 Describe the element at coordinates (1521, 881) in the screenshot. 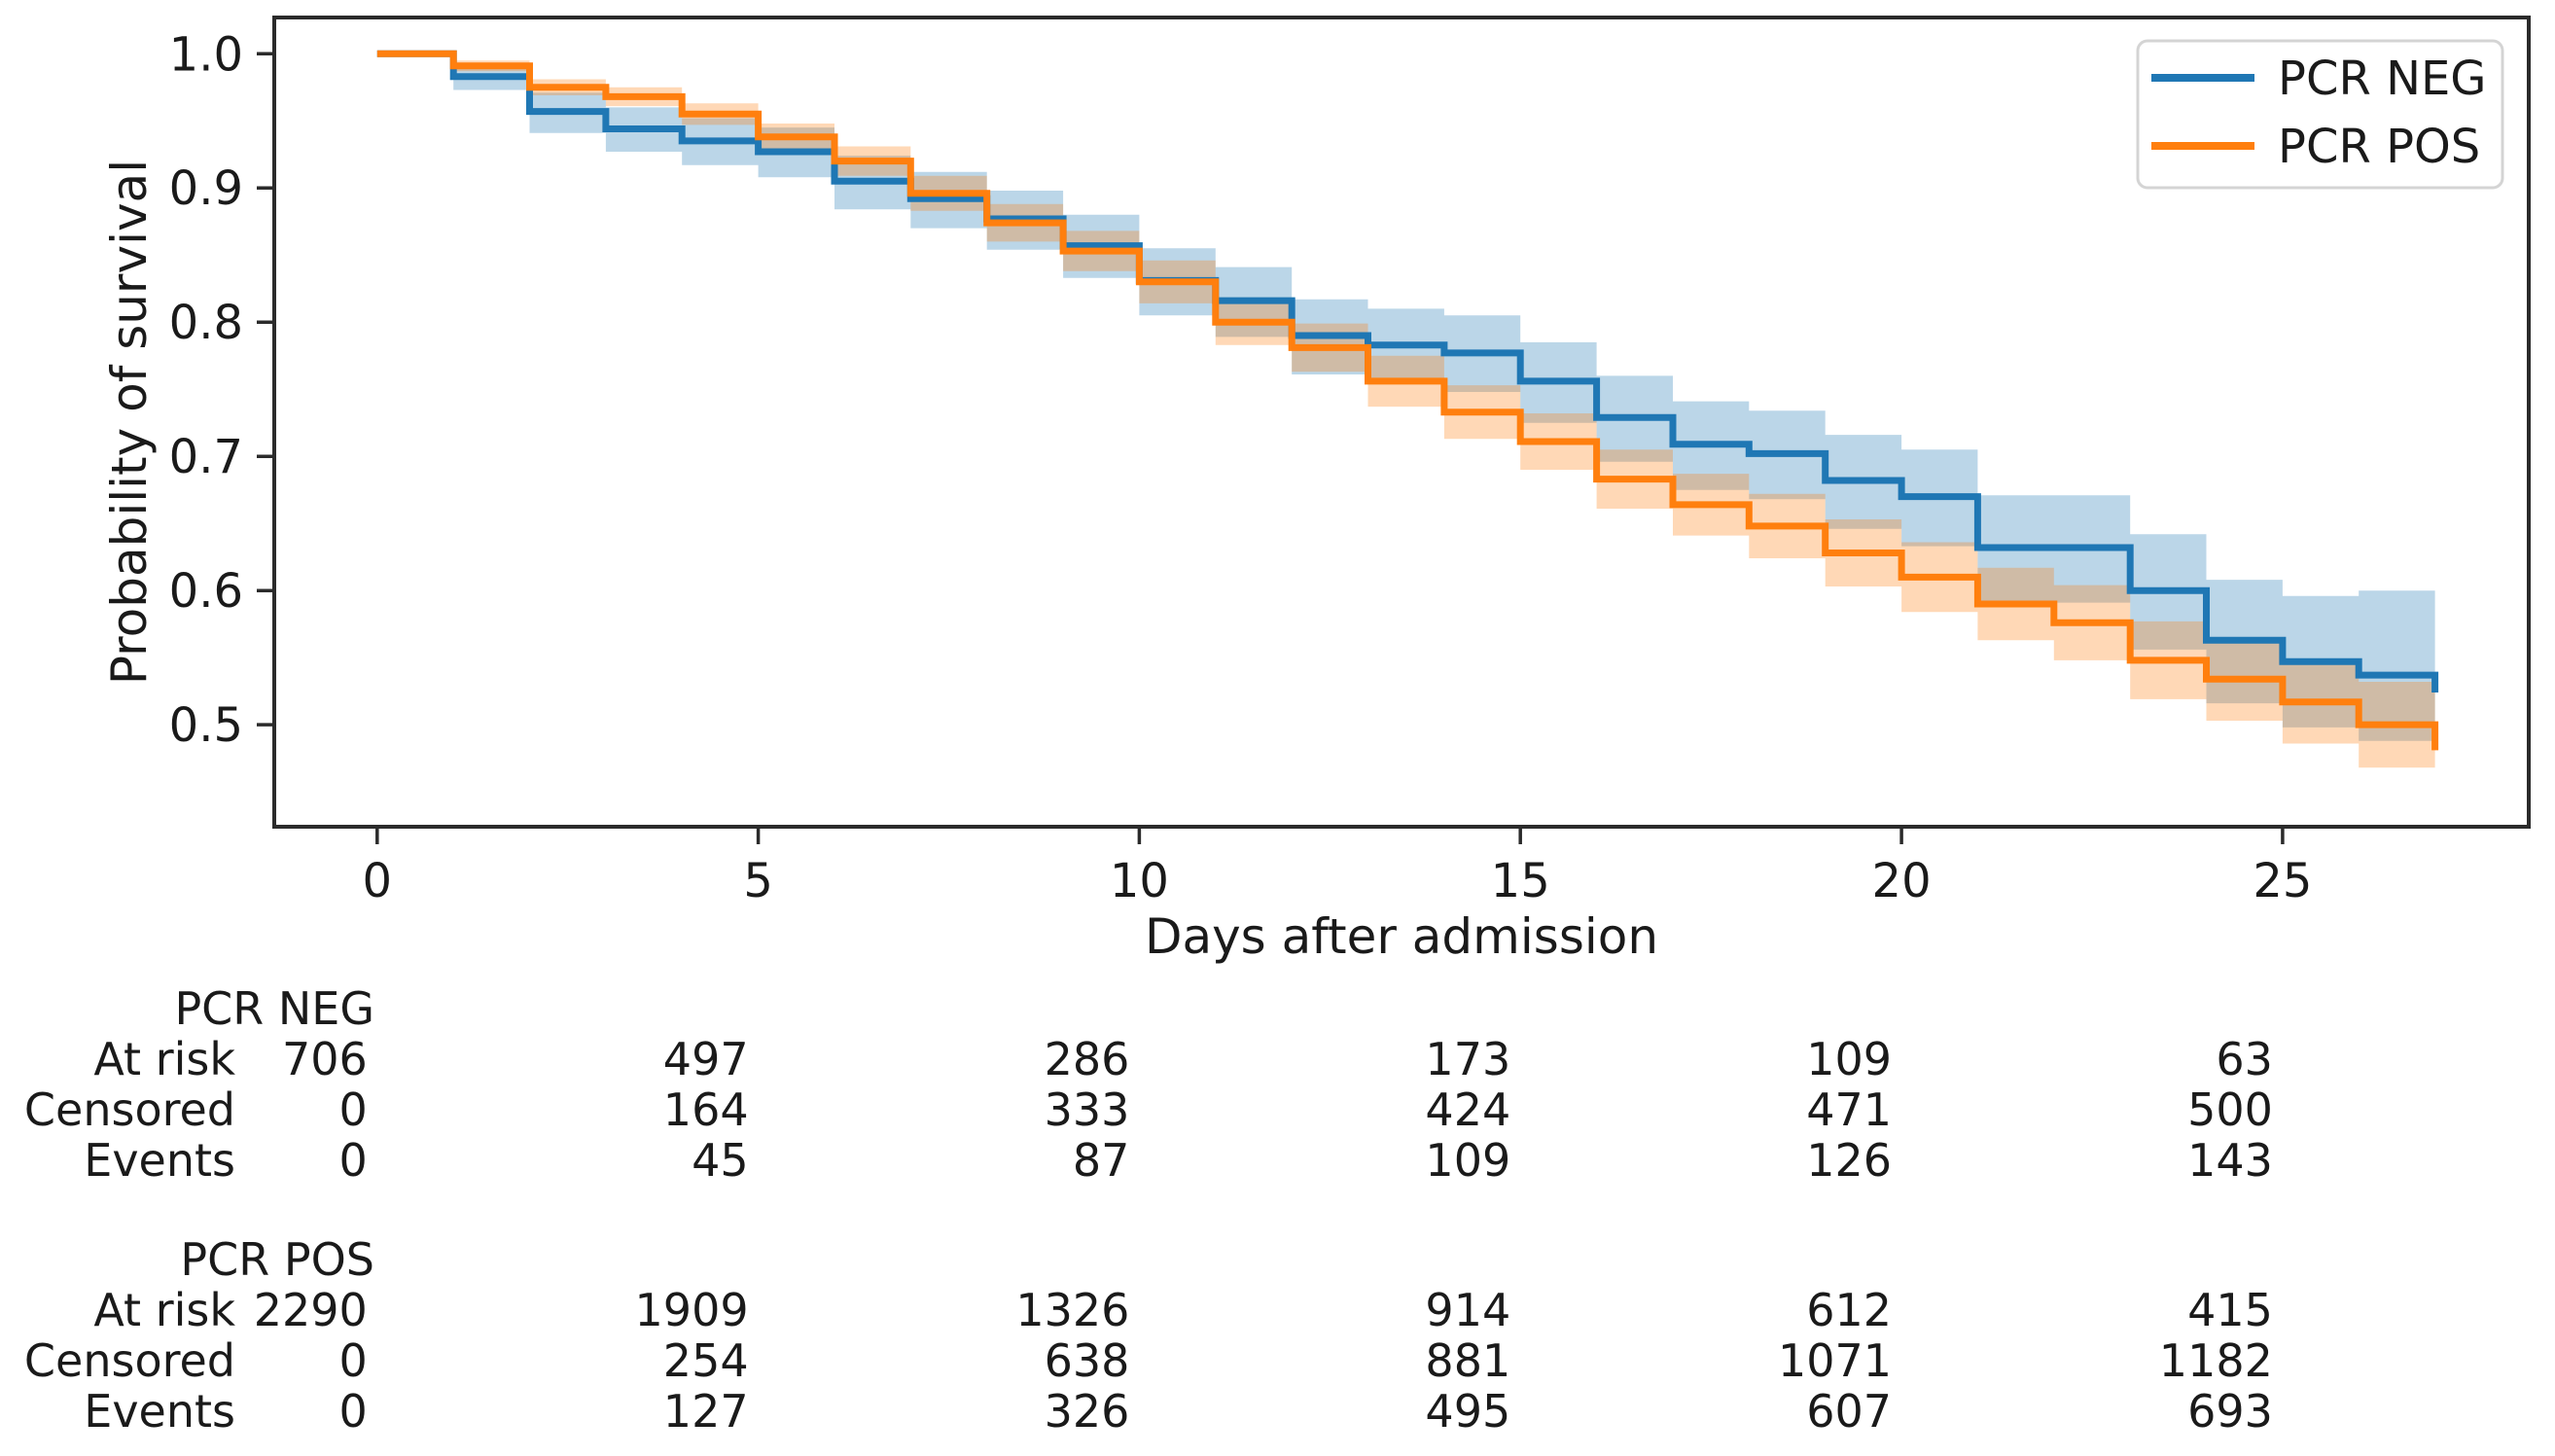

I see `x-tick-label: 15` at that location.